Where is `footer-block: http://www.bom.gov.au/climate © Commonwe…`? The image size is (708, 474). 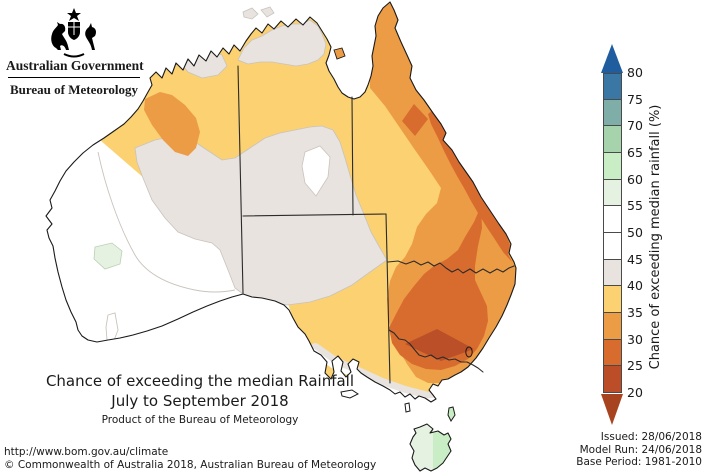 footer-block: http://www.bom.gov.au/climate © Commonwe… is located at coordinates (190, 459).